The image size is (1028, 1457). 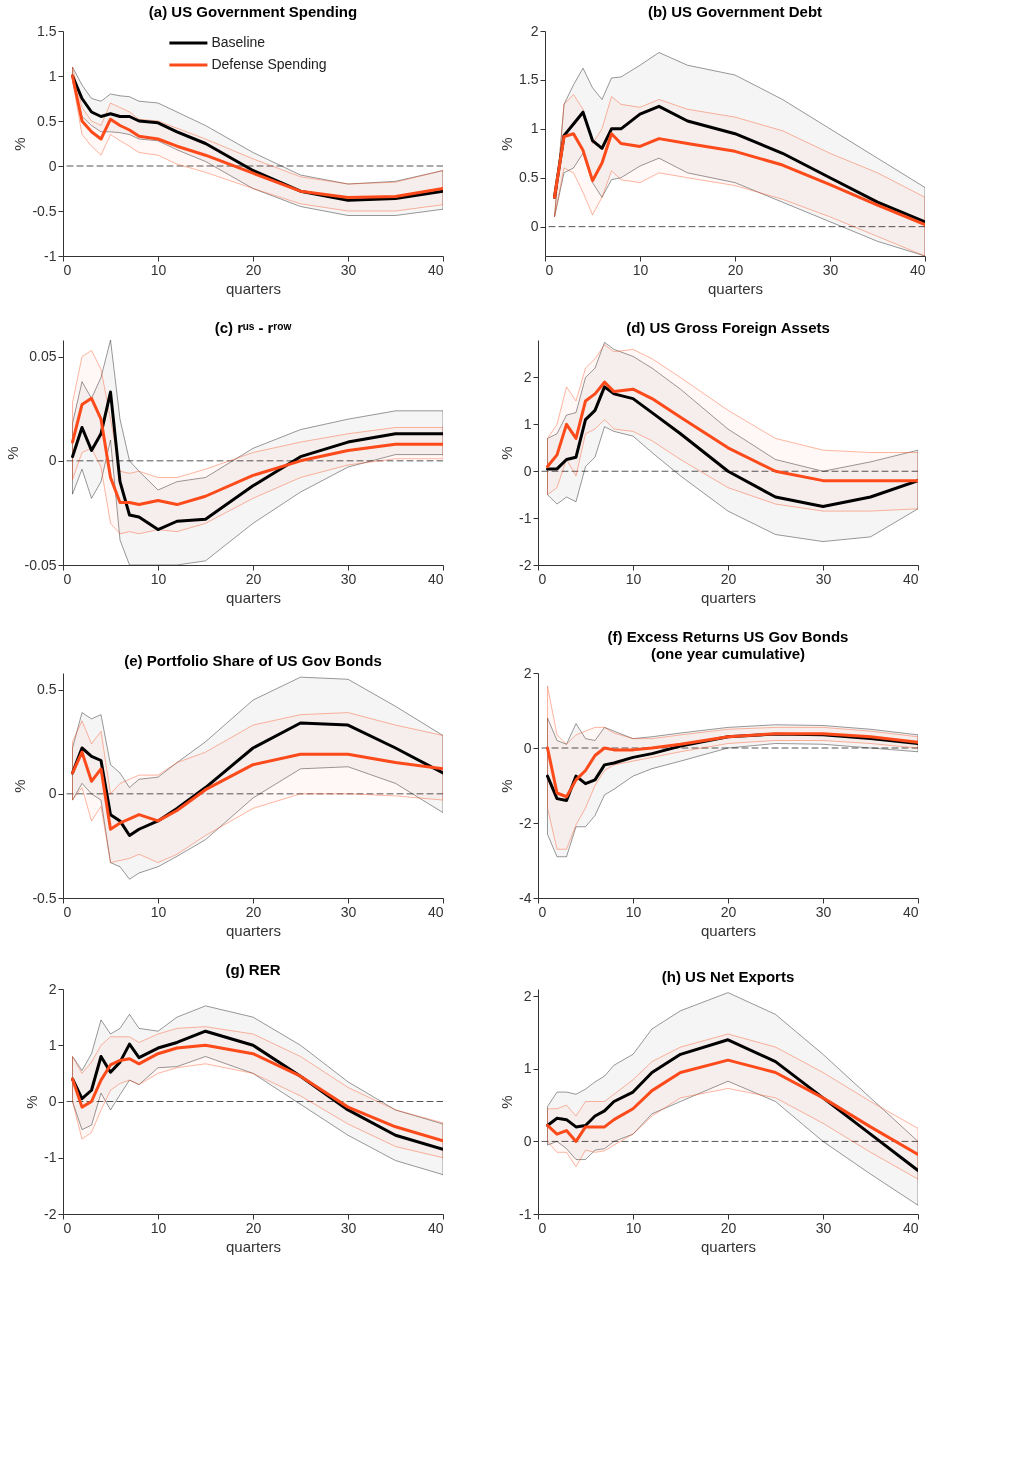 I want to click on chart-title: (f) Excess Returns US Gov Bonds (one year cumulative), so click(x=728, y=645).